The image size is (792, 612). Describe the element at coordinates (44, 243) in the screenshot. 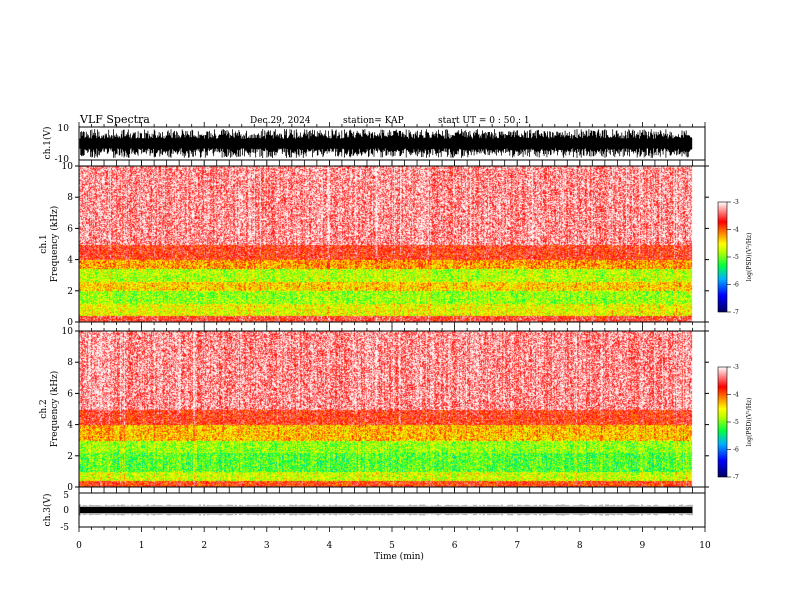

I see `ch1-ylabel-channel: ch.1` at that location.